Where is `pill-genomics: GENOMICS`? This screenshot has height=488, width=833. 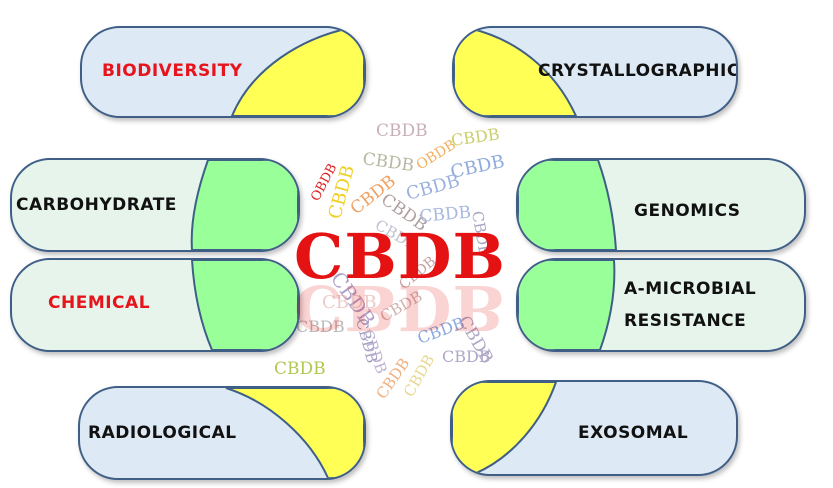 pill-genomics: GENOMICS is located at coordinates (661, 205).